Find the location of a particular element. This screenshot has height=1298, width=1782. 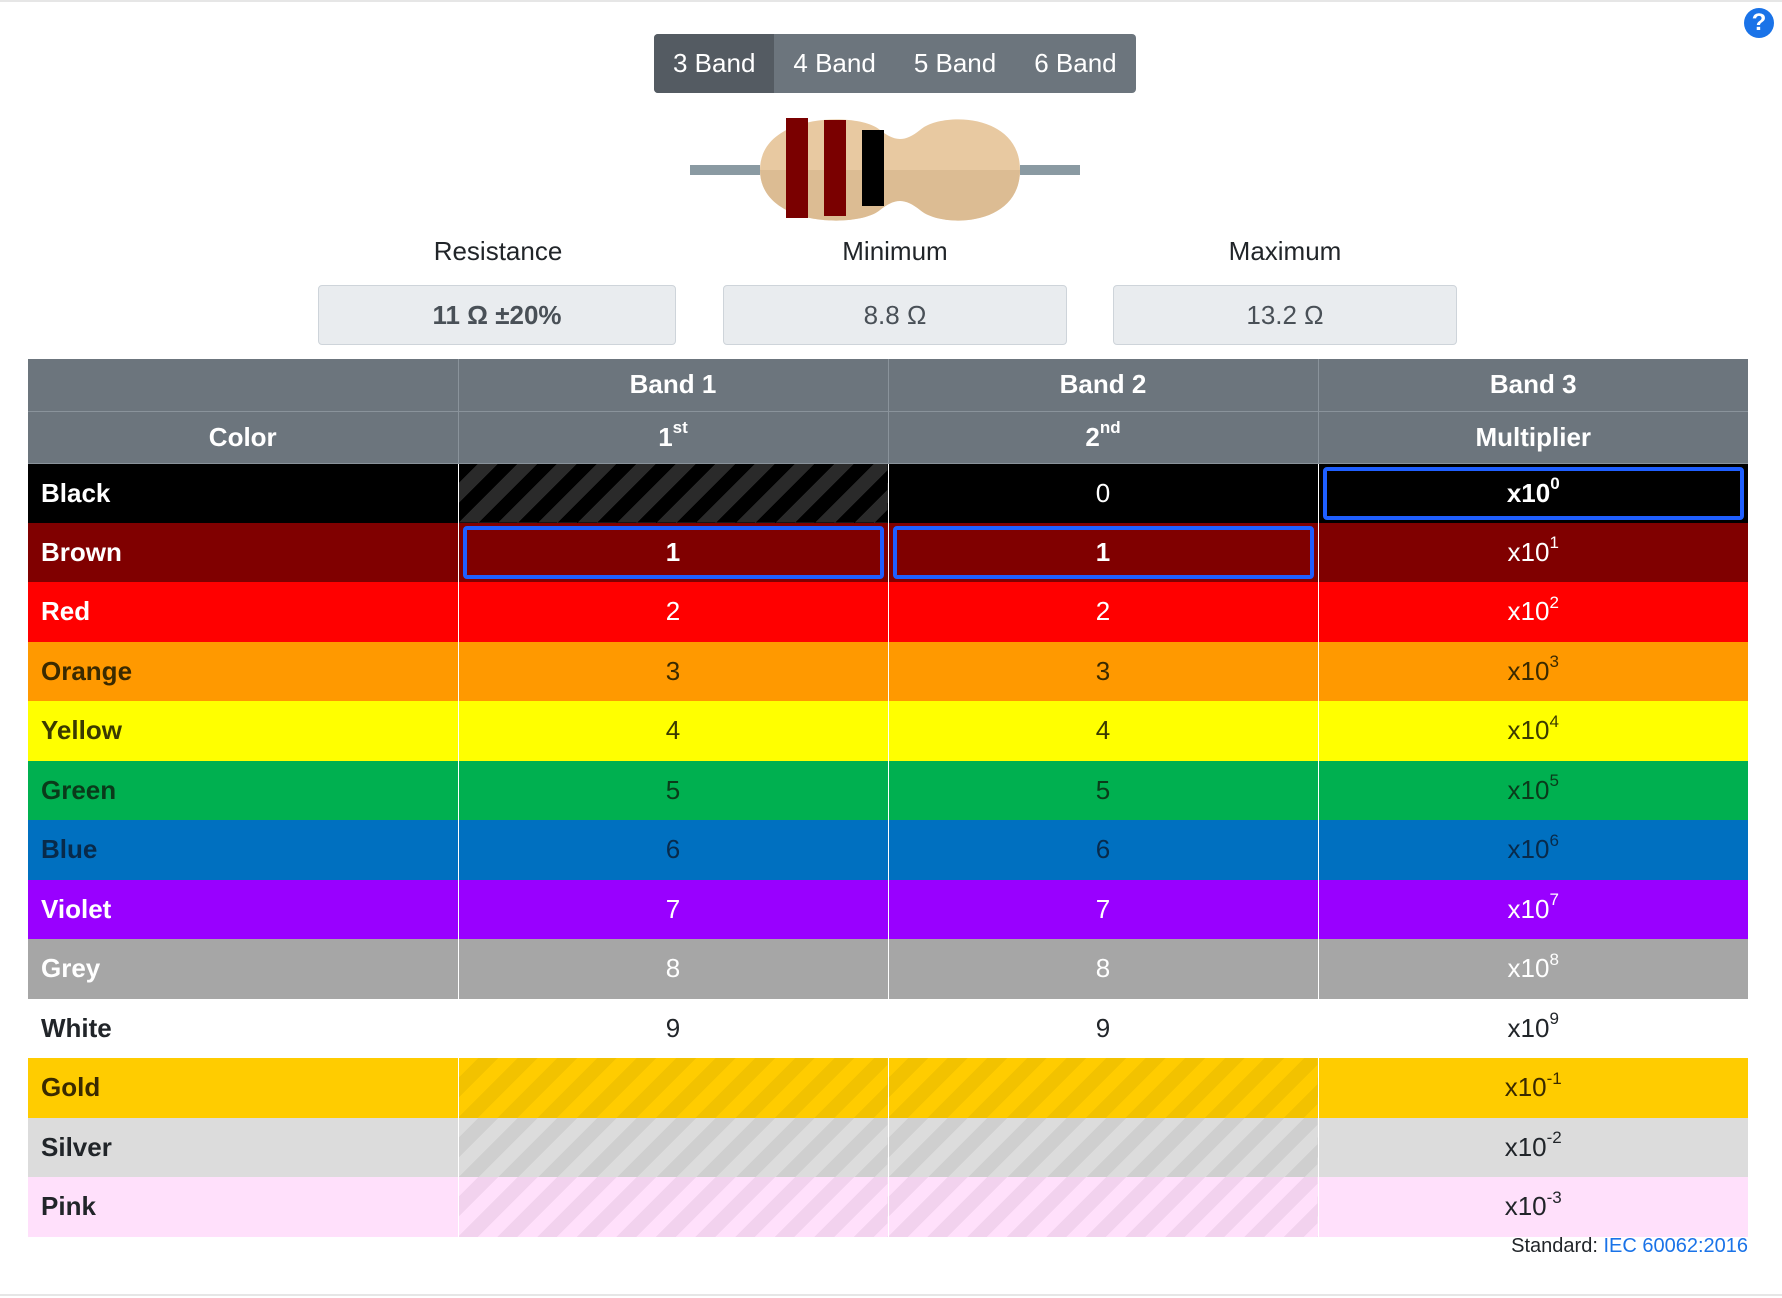

band3-cell-black: x100 is located at coordinates (1533, 493).